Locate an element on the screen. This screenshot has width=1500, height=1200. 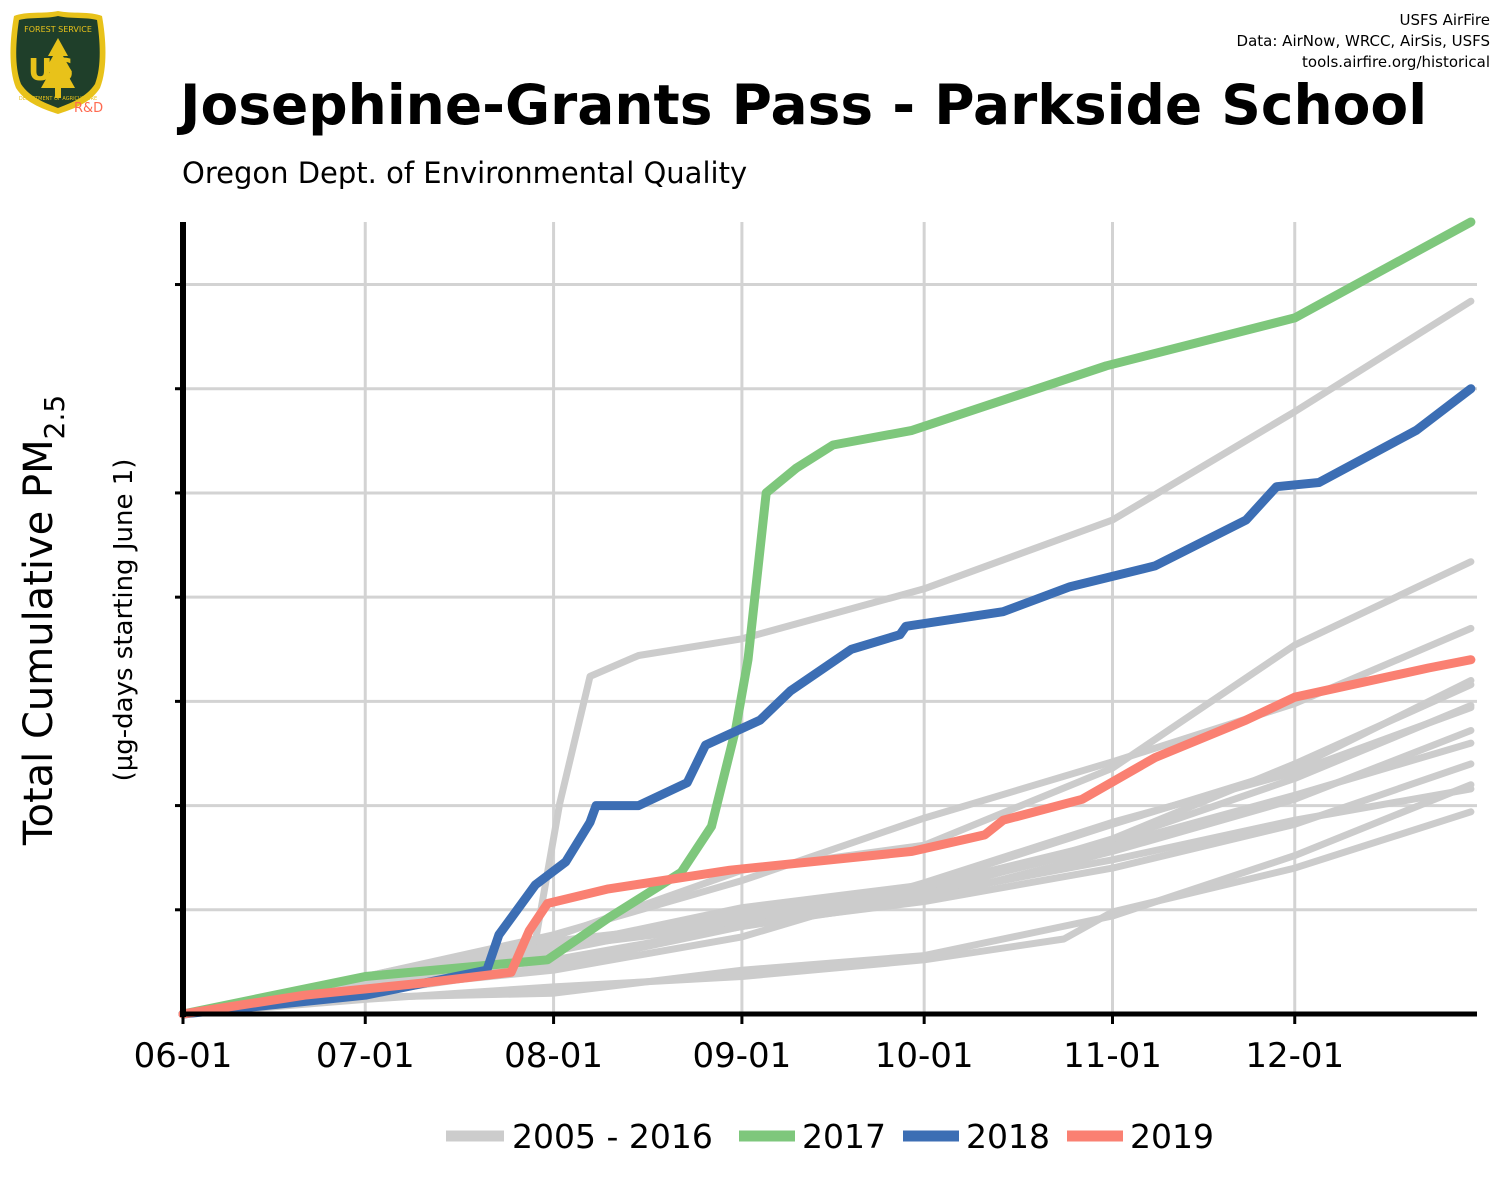
x-tick-labels: 06-01 07-01 08-01 09-01 10-01 11-01 12-01 is located at coordinates (739, 1056).